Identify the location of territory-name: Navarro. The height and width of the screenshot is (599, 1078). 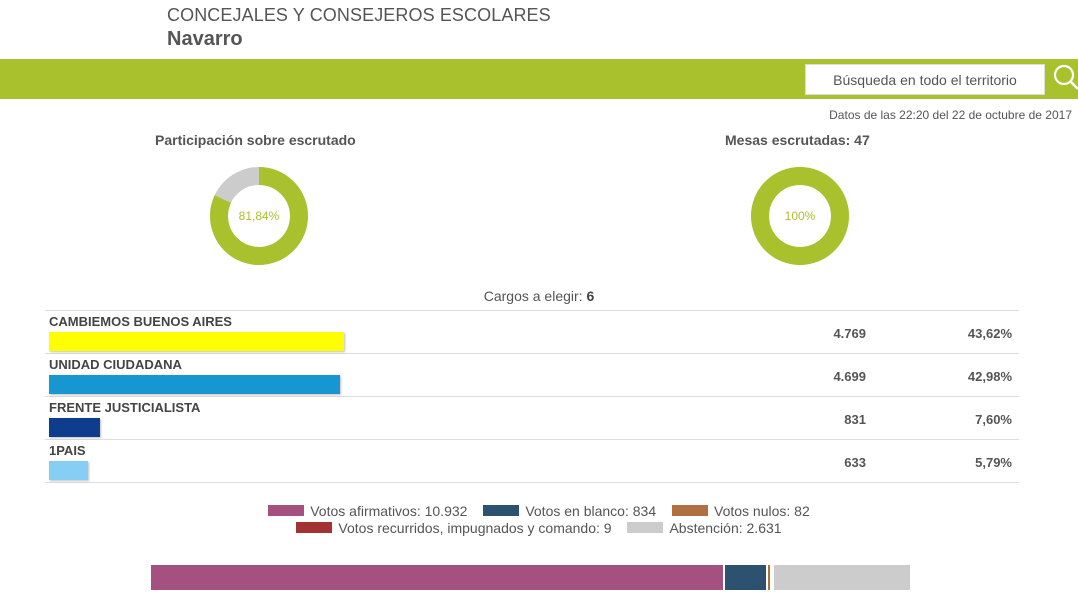
(205, 39).